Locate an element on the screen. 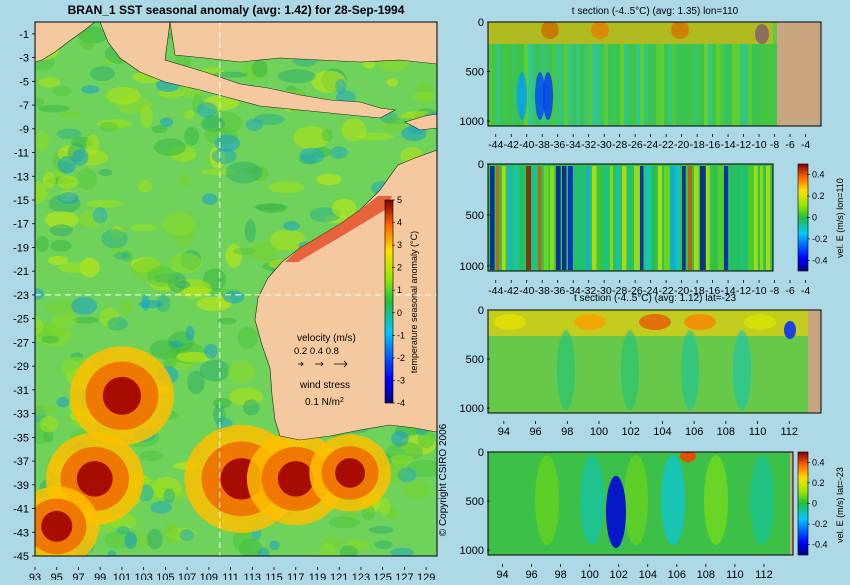  panel1-title: t section (-4..5°C) (avg: 1.35) lon=110 is located at coordinates (655, 11).